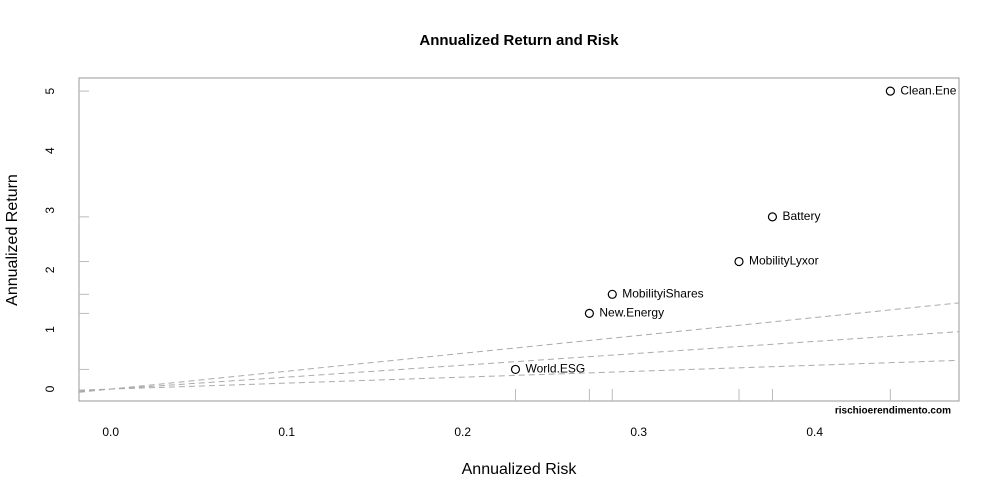  Describe the element at coordinates (50, 150) in the screenshot. I see `y-tick-label: 4` at that location.